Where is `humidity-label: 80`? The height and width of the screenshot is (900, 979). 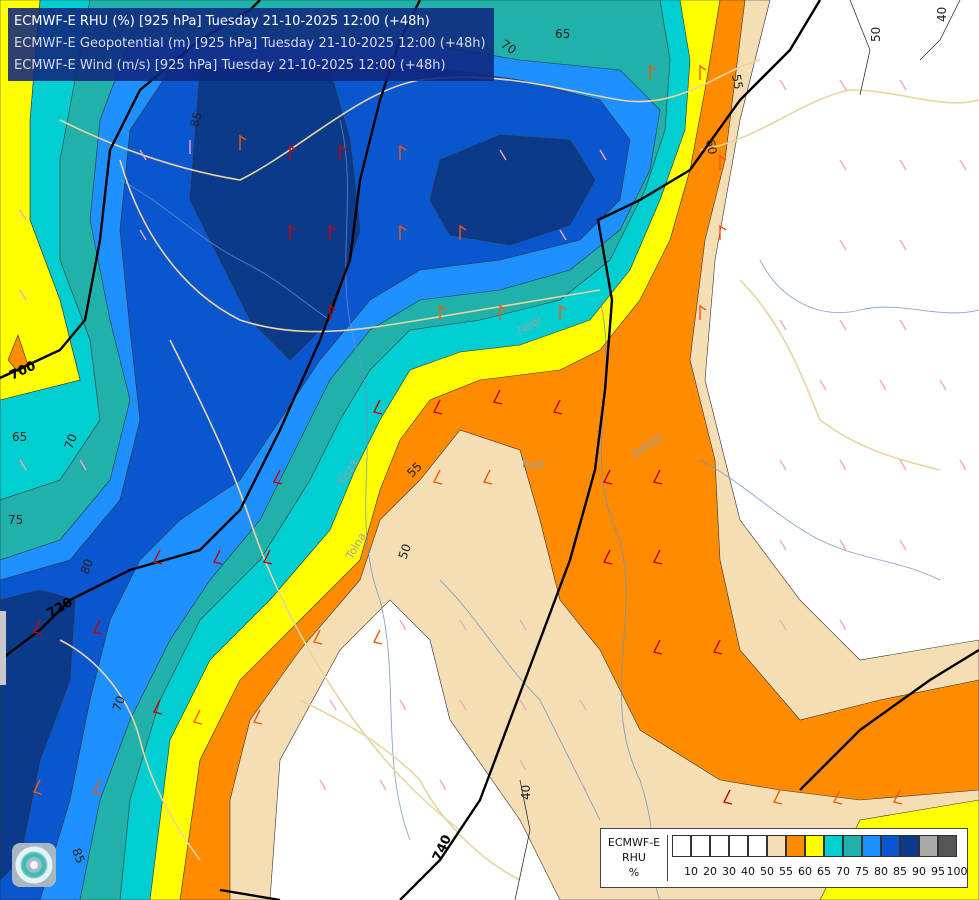 humidity-label: 80 is located at coordinates (87, 566).